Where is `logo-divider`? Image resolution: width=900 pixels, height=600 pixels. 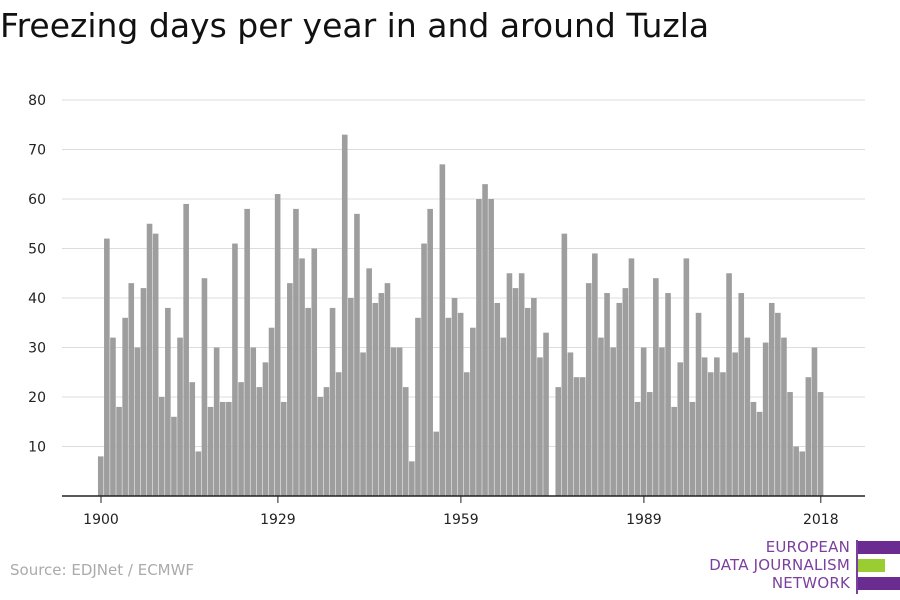
logo-divider is located at coordinates (857, 567).